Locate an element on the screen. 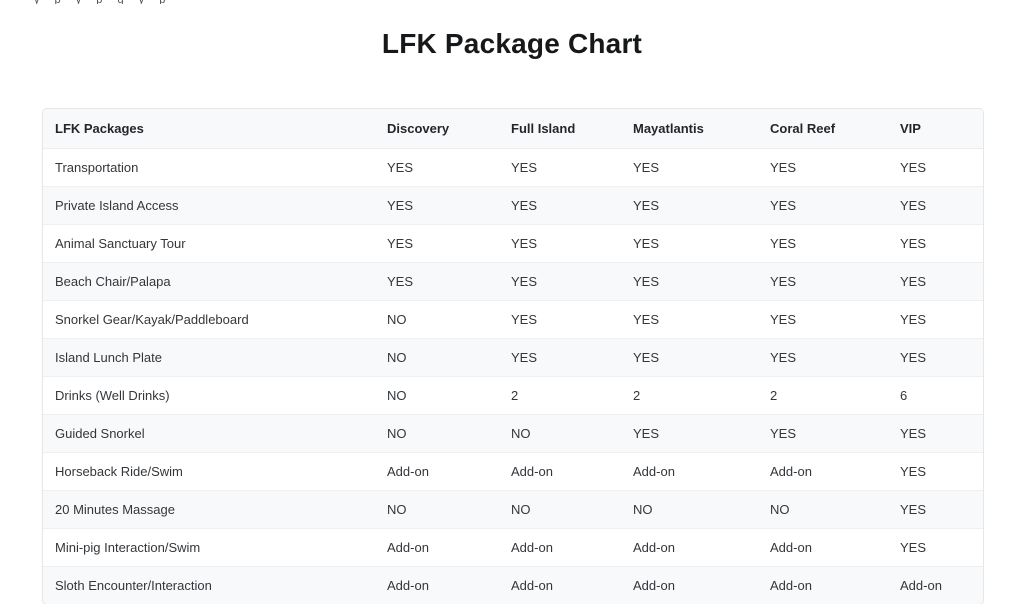 The height and width of the screenshot is (604, 1024). column-header: Discovery is located at coordinates (437, 129).